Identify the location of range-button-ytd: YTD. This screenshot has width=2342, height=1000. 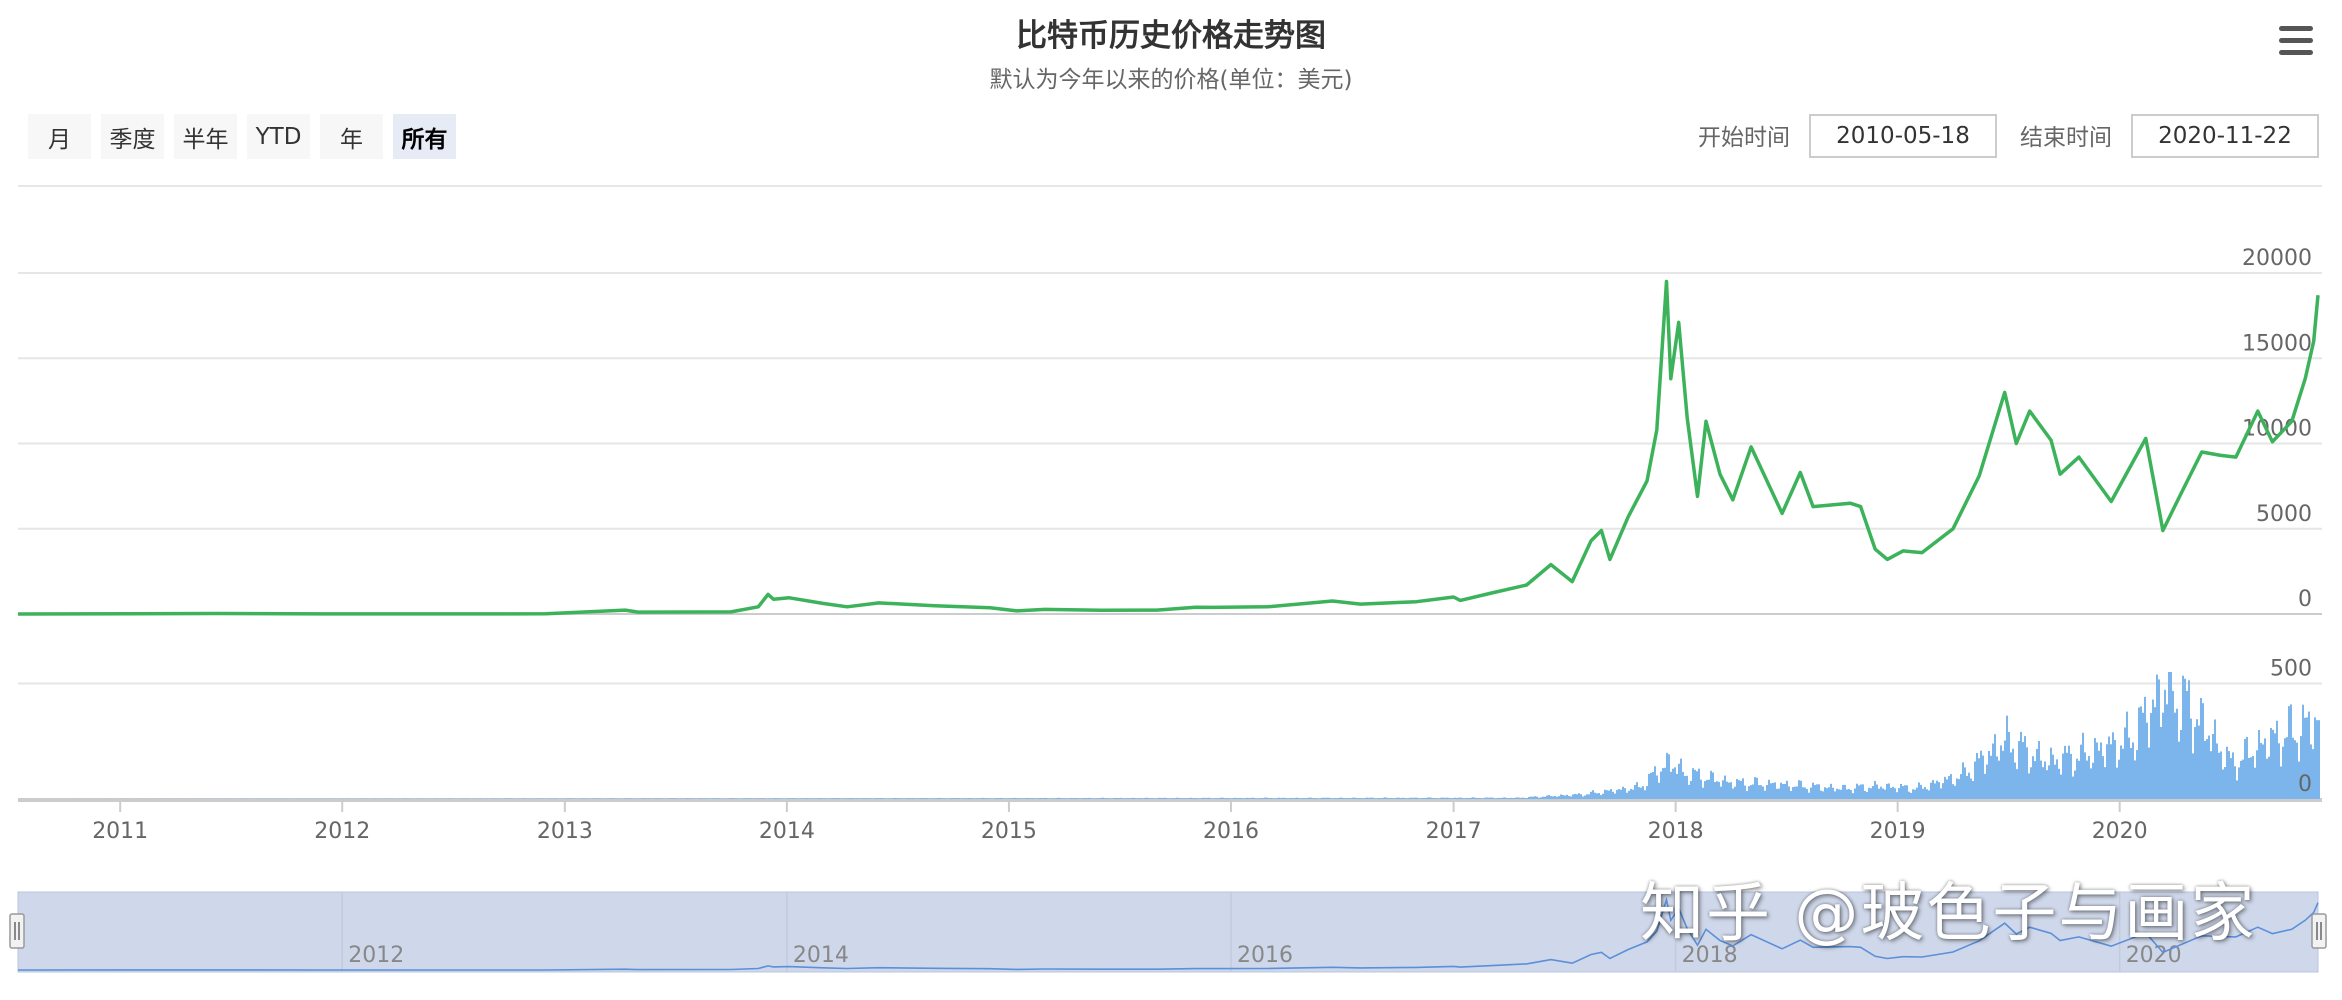
(278, 136).